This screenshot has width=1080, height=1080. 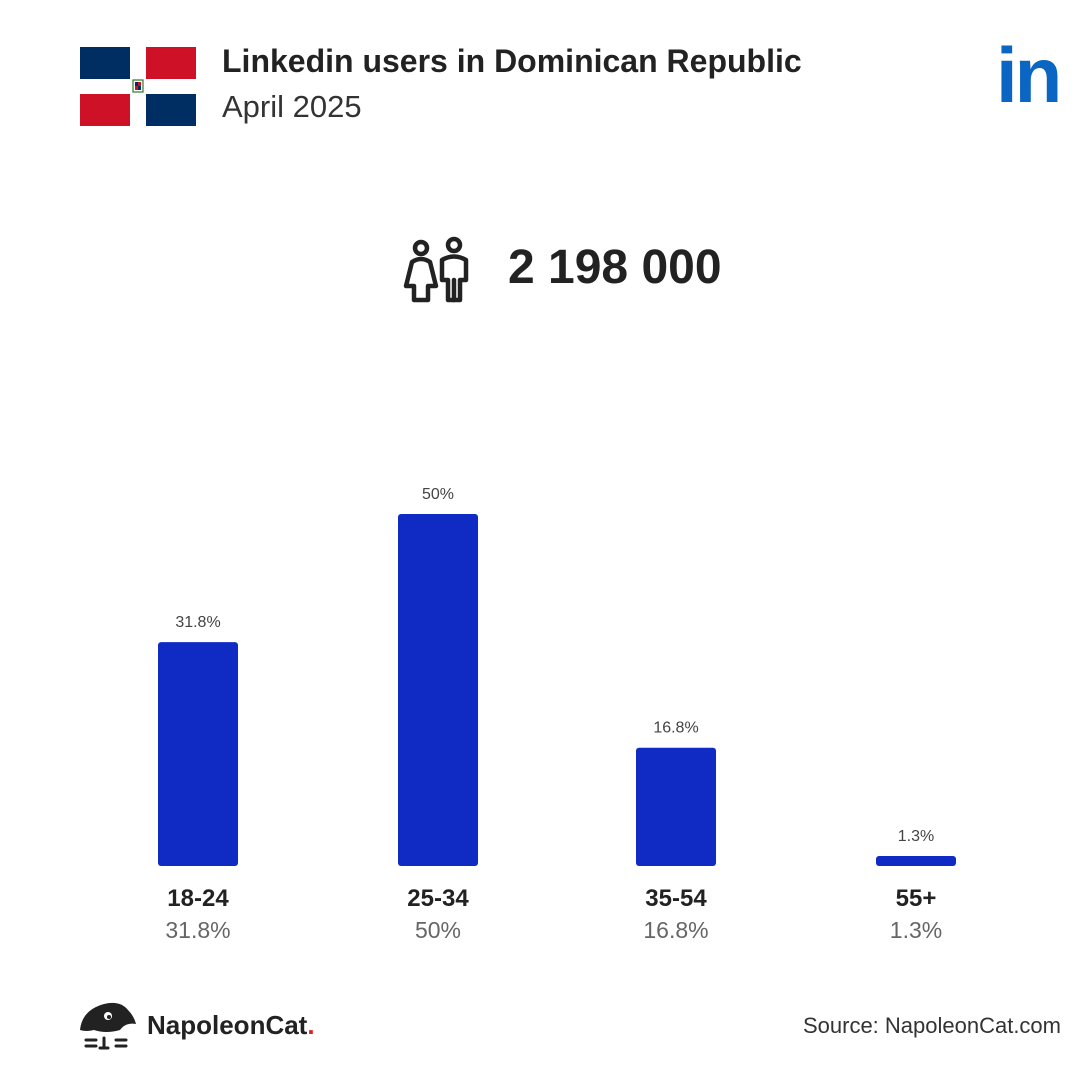 I want to click on linkedin-logo-icon: in, so click(x=1029, y=75).